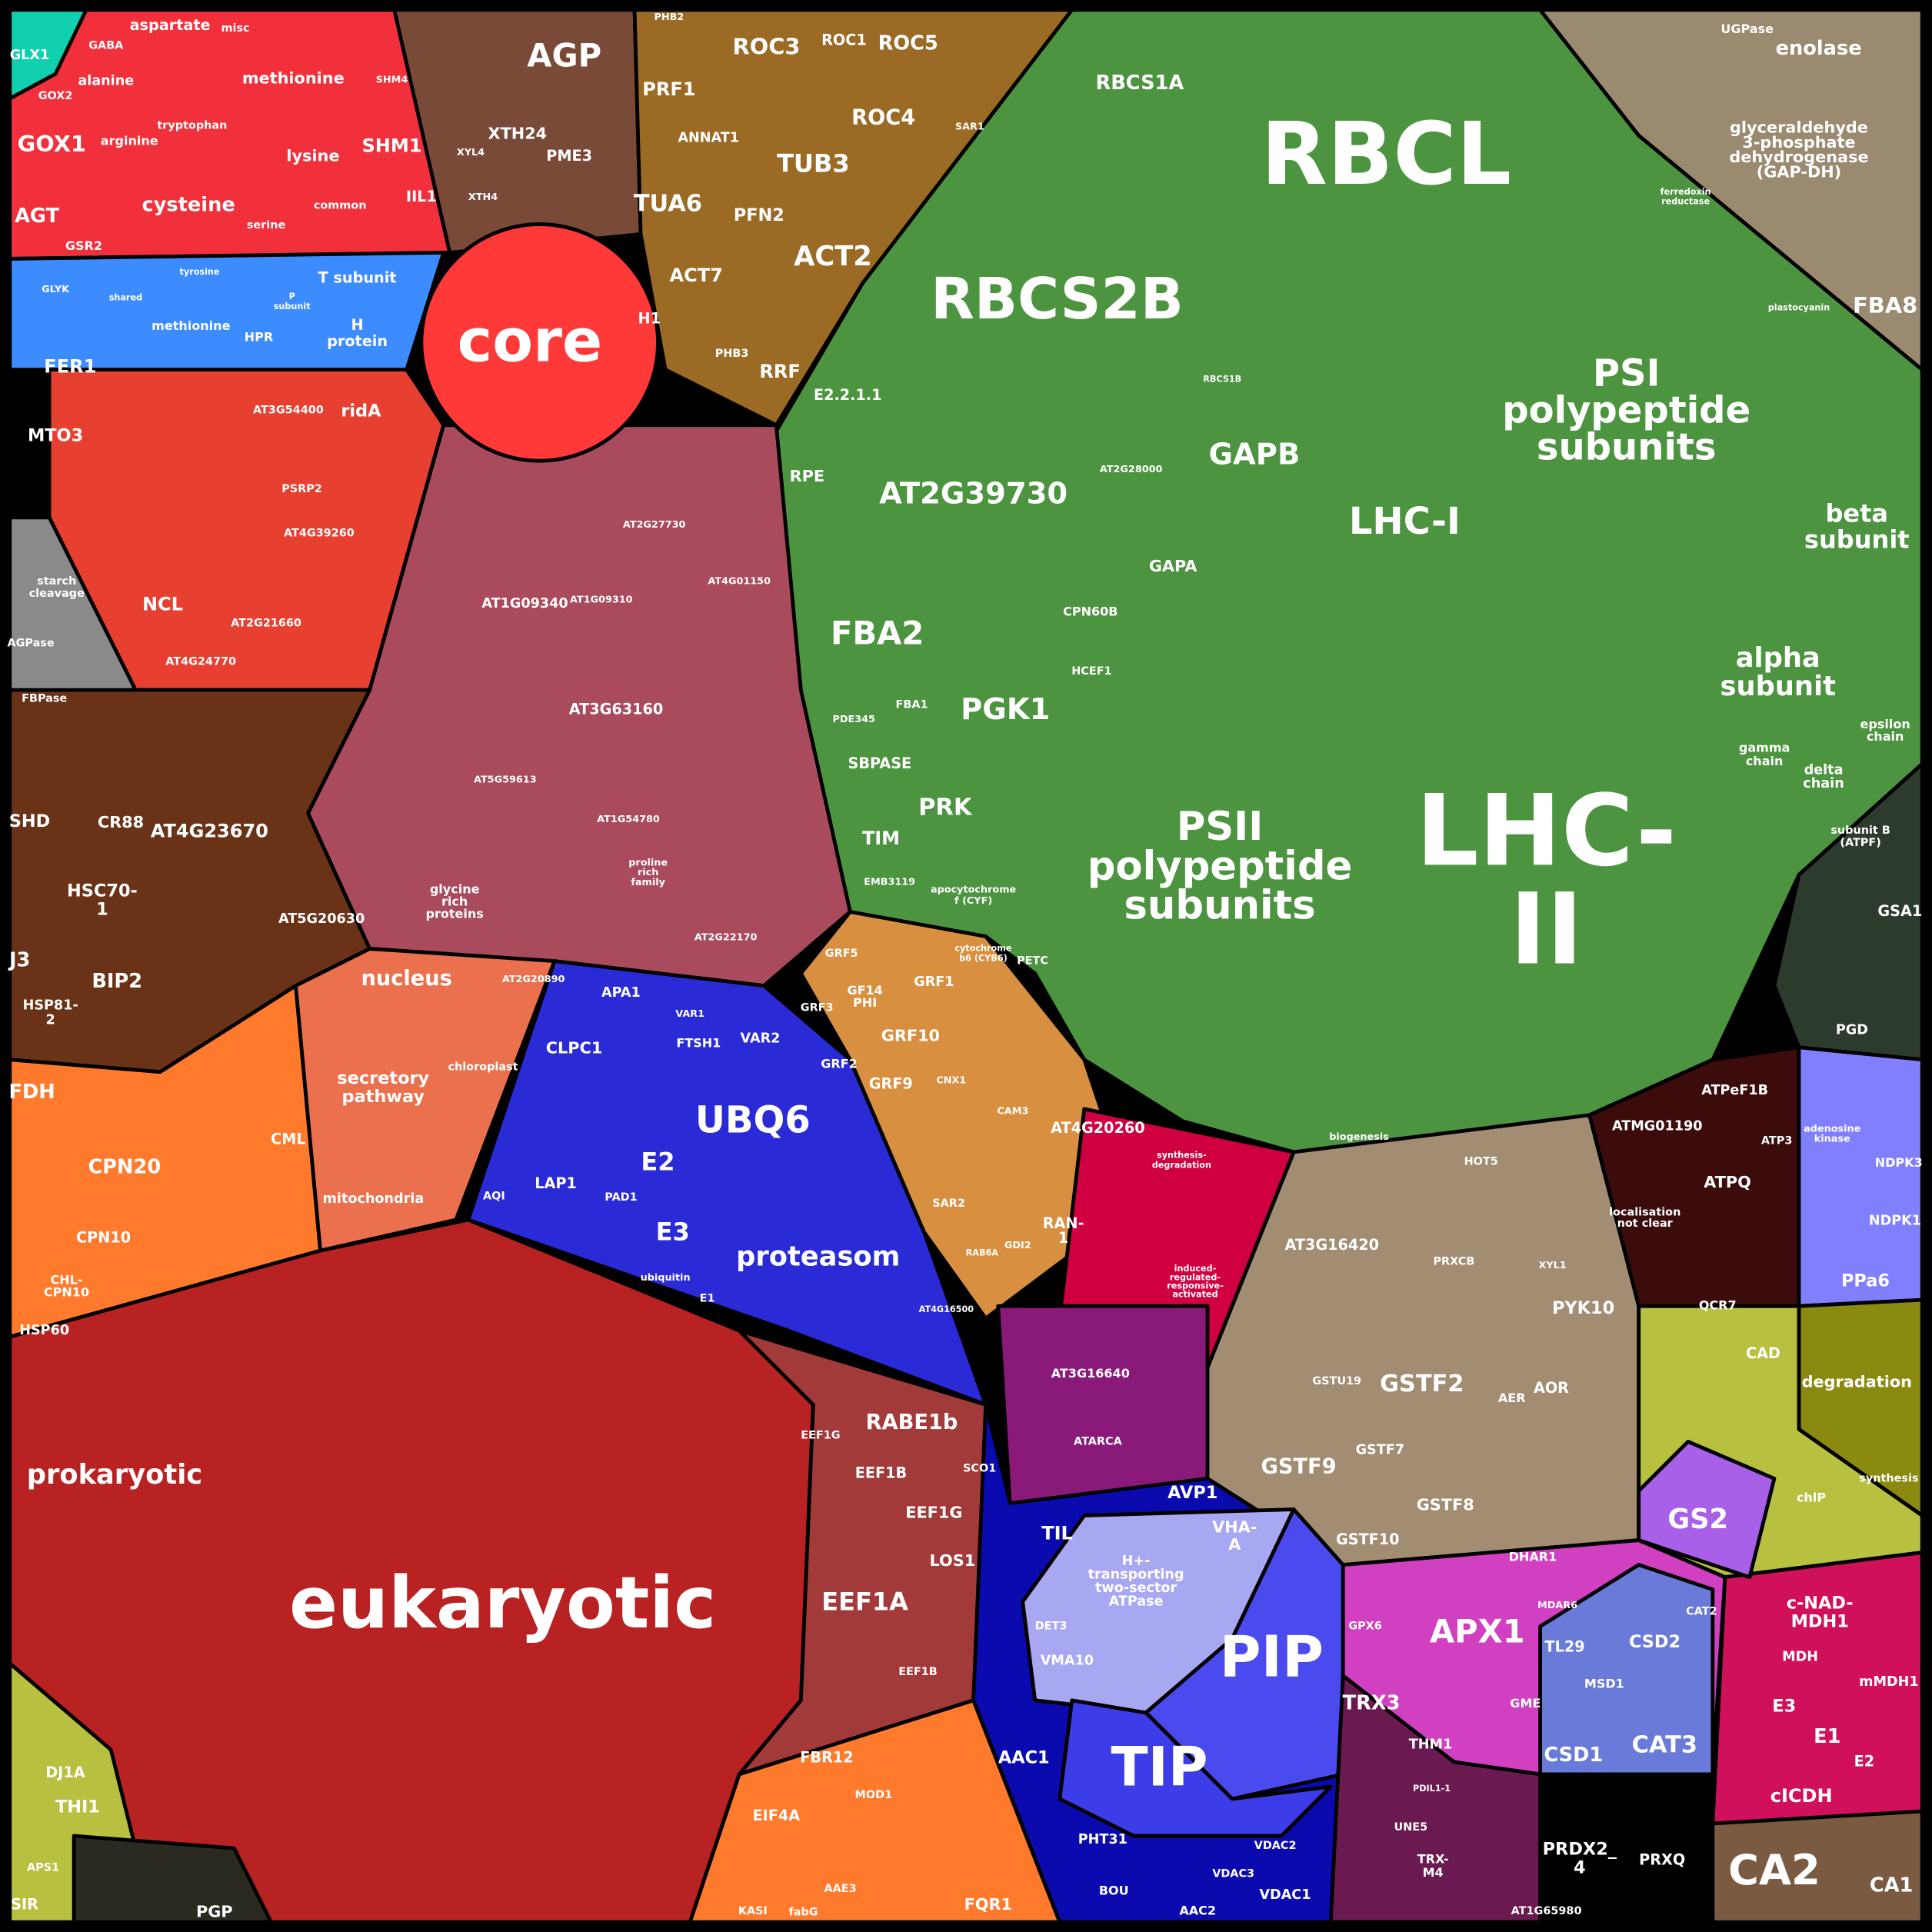 This screenshot has width=1932, height=1932. Describe the element at coordinates (44, 1330) in the screenshot. I see `label-hsp60: HSP60` at that location.